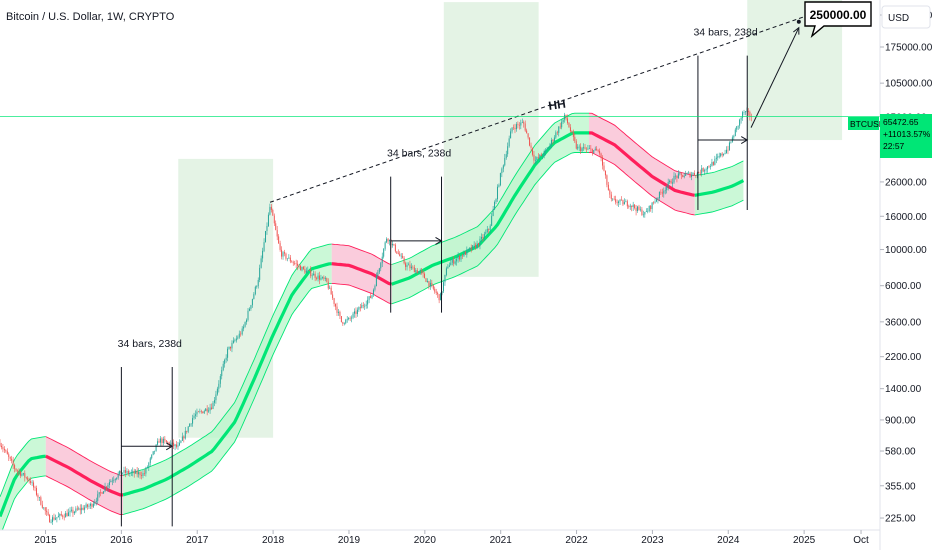  I want to click on currency-button, so click(906, 17).